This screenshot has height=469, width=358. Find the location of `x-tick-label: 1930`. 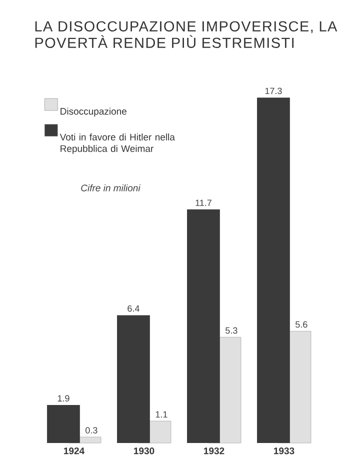

x-tick-label: 1930 is located at coordinates (144, 451).